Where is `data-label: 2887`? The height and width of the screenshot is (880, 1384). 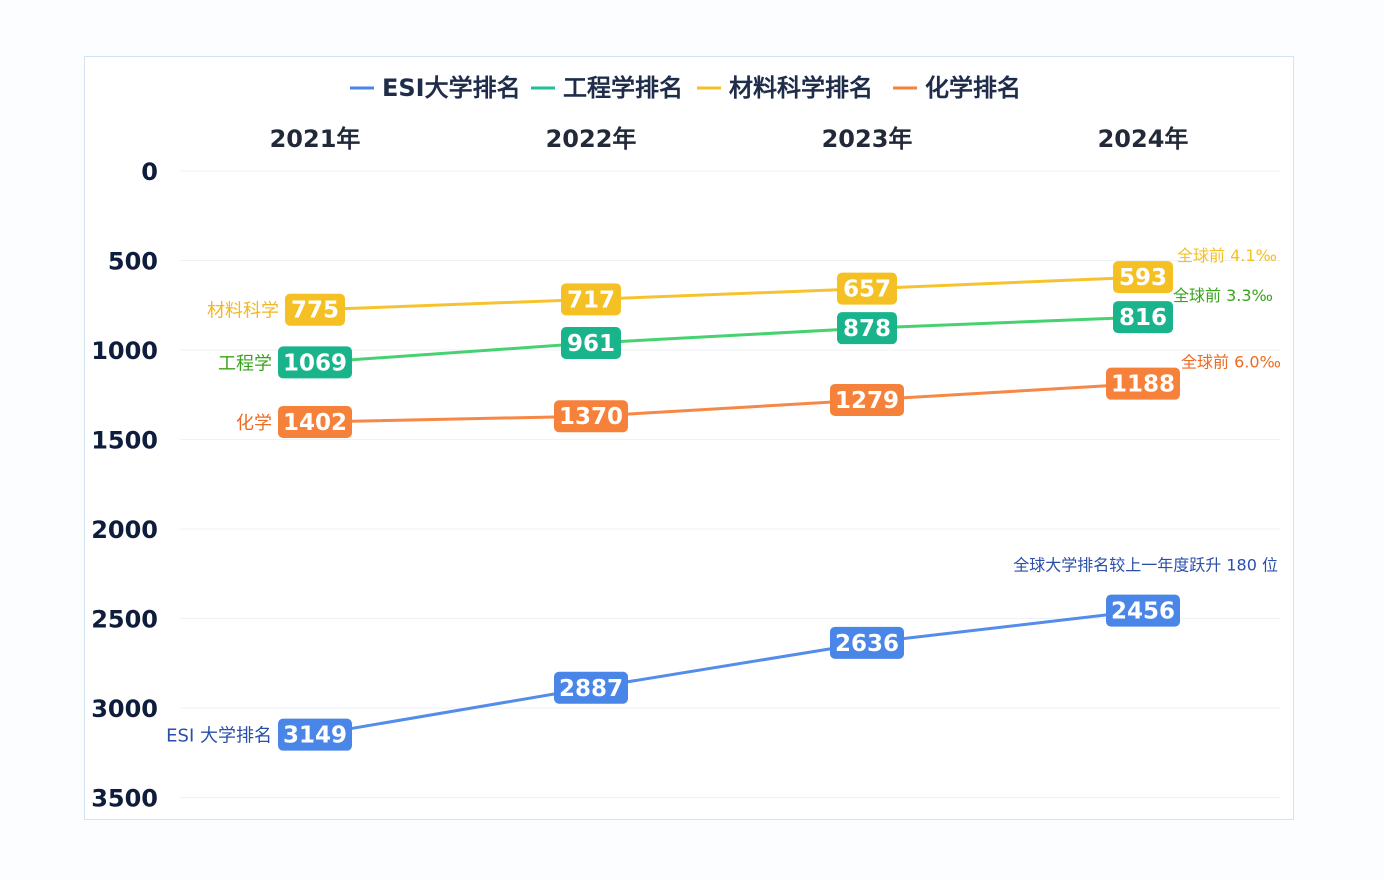
data-label: 2887 is located at coordinates (591, 689).